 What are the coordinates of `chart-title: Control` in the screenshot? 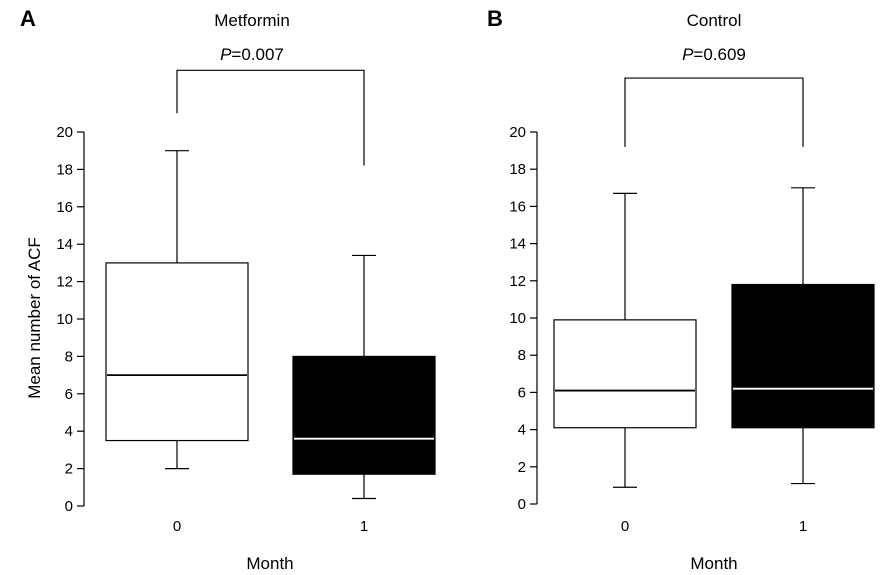 It's located at (714, 20).